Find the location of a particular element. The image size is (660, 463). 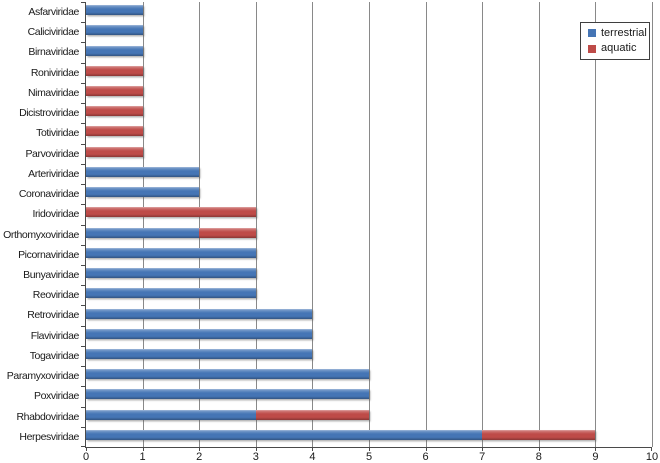

category-label-orthomyxoviridae: Orthomyxoviridae is located at coordinates (41, 234).